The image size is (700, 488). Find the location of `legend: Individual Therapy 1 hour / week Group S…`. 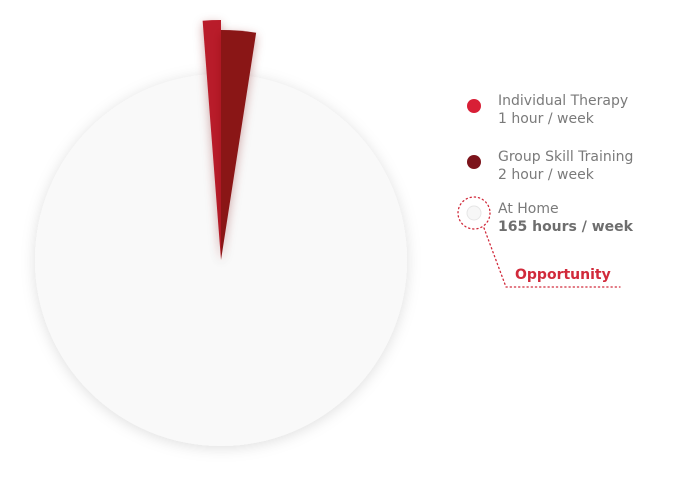

legend: Individual Therapy 1 hour / week Group S… is located at coordinates (545, 164).